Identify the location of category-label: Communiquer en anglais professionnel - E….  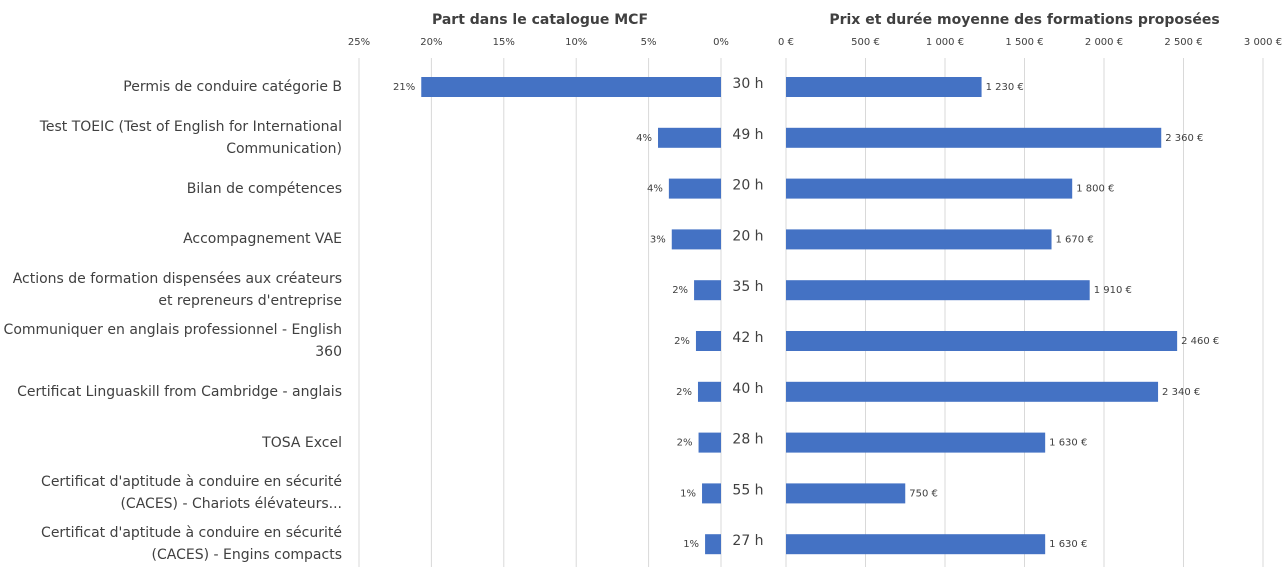
(172, 341).